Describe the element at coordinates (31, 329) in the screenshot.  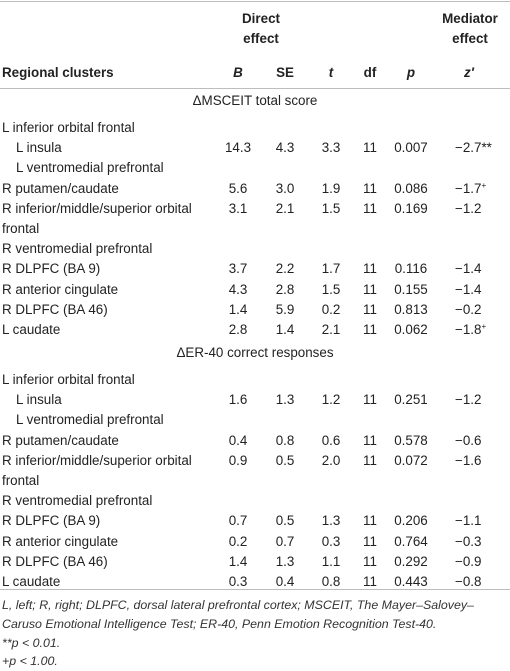
I see `region-label: L caudate` at that location.